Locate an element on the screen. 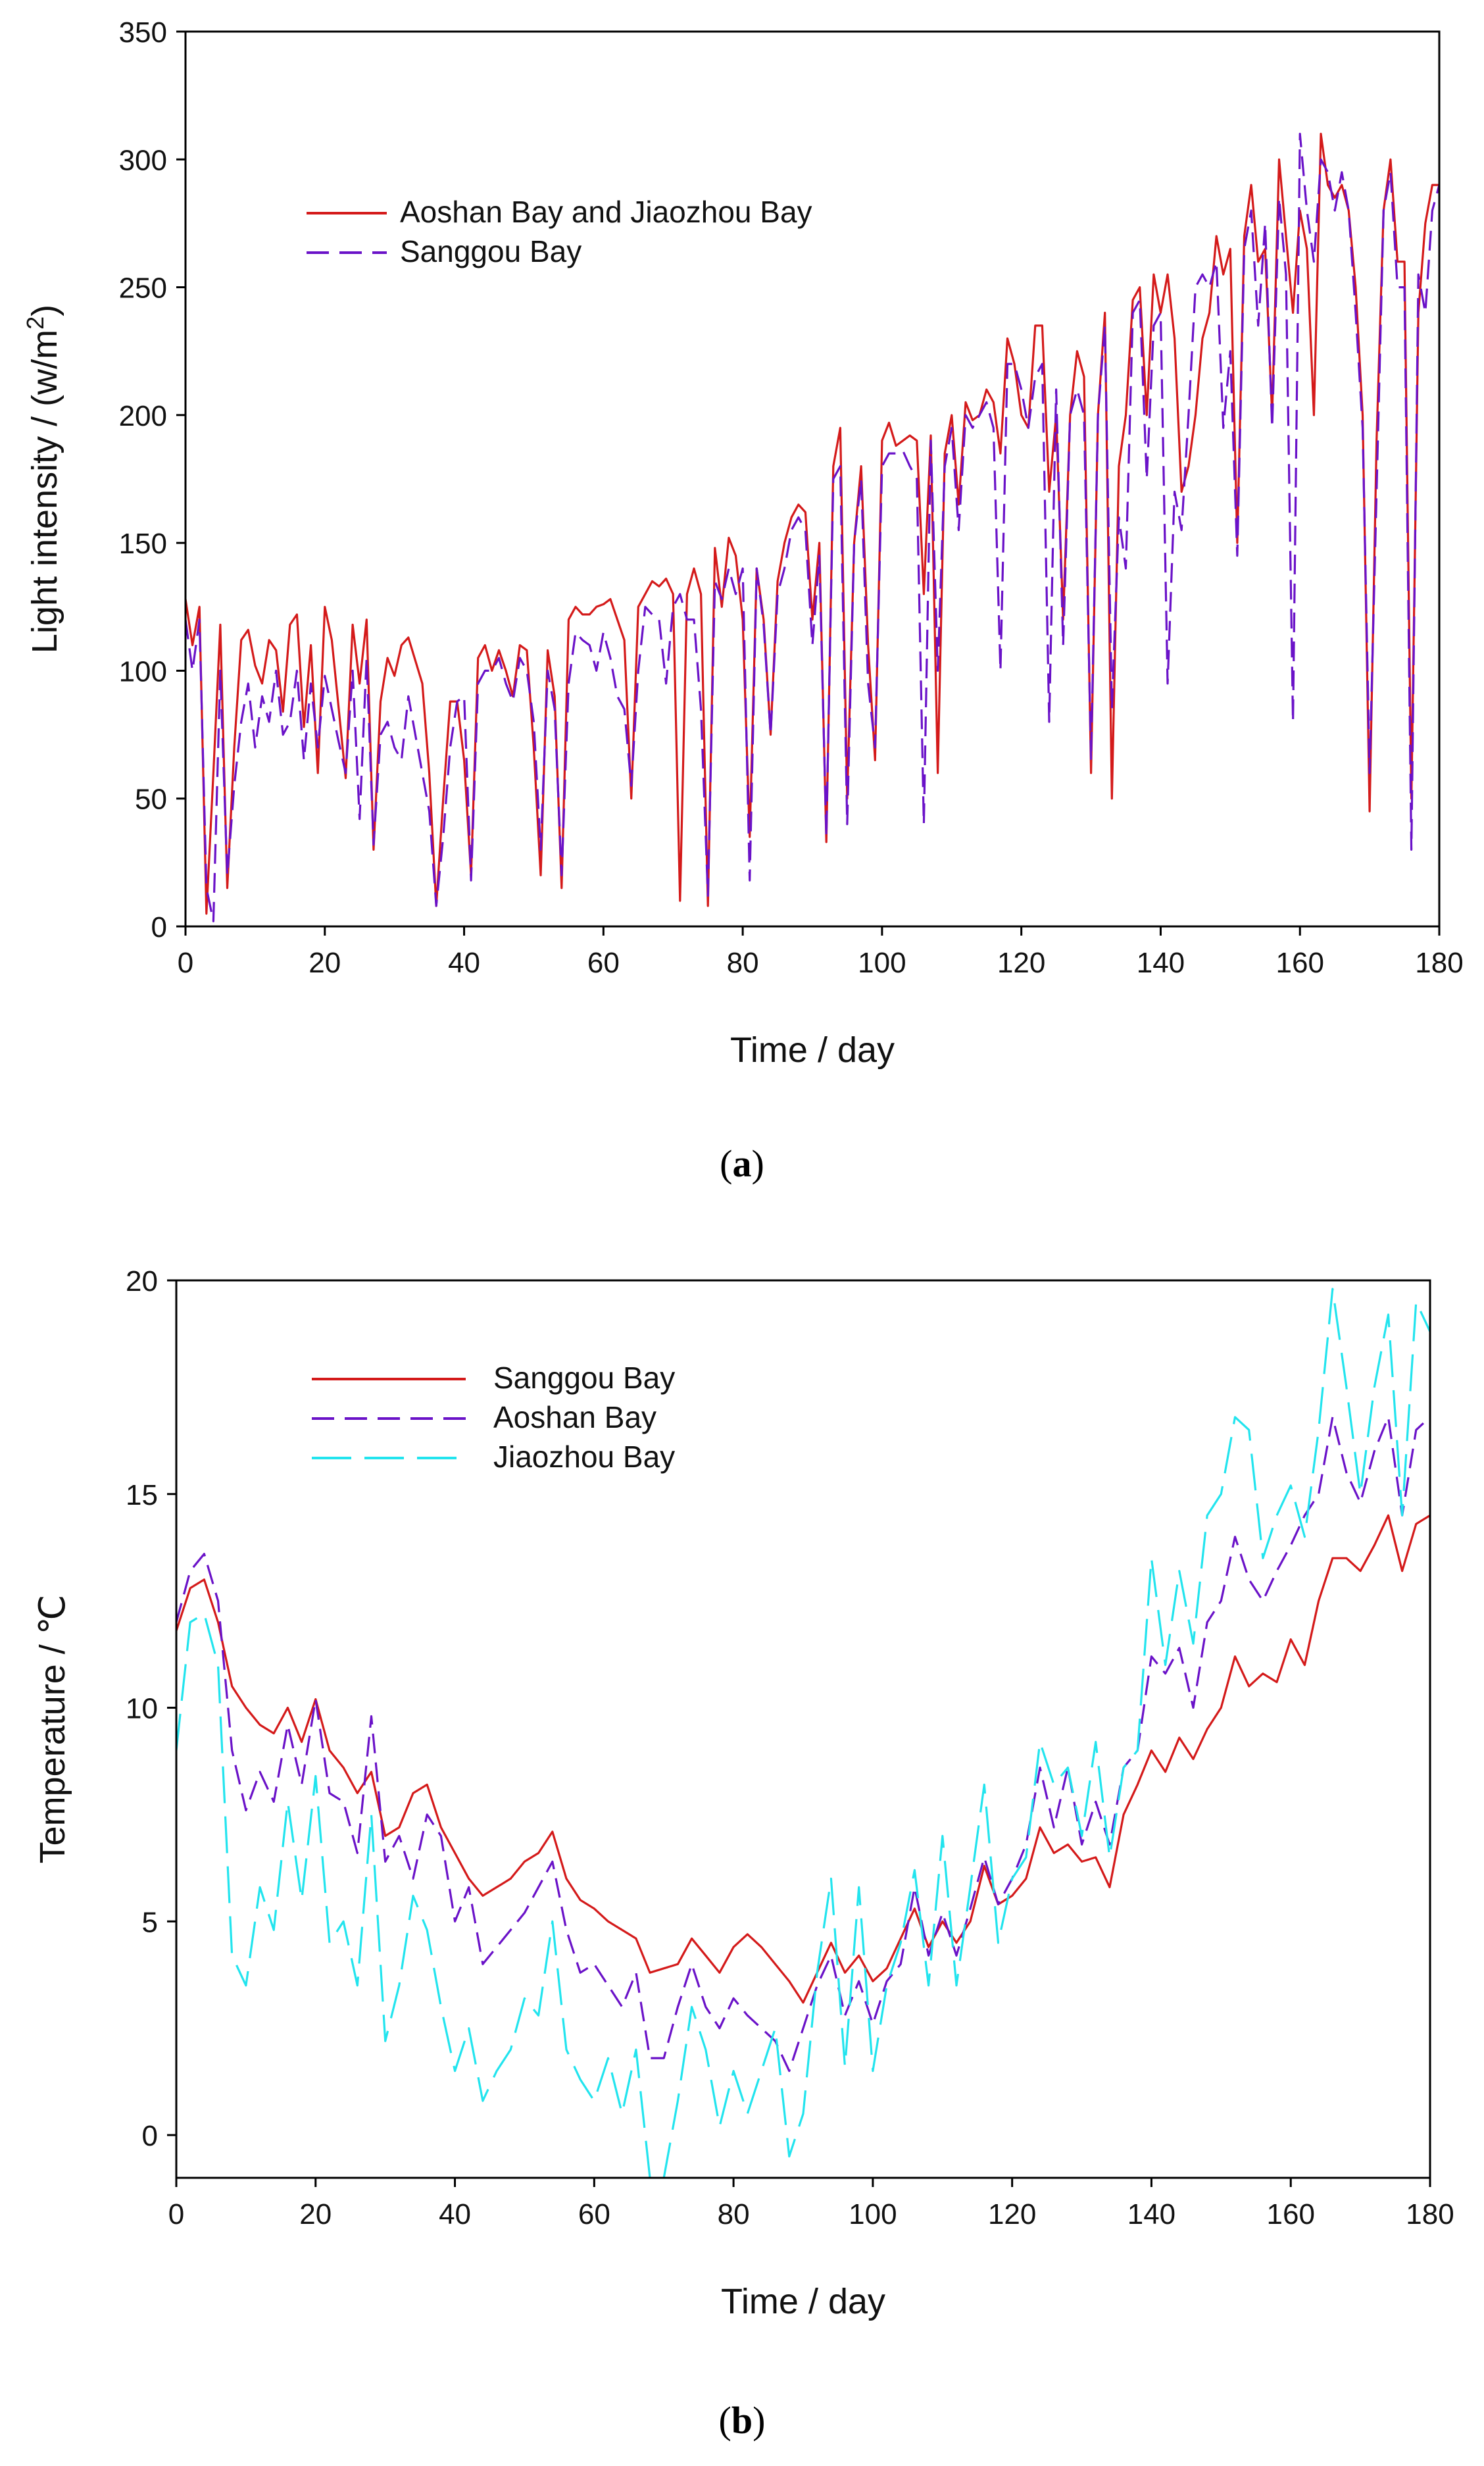  panel-label-b: (b) is located at coordinates (743, 2420).